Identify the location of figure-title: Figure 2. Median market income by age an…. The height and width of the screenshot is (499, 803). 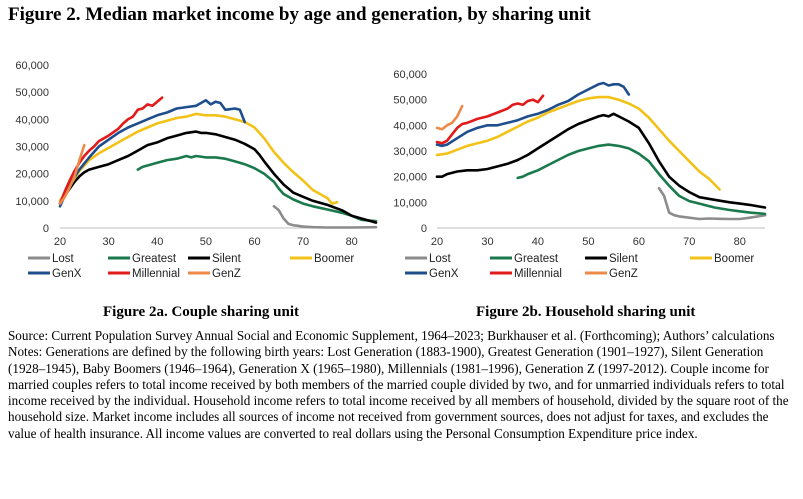
(299, 14).